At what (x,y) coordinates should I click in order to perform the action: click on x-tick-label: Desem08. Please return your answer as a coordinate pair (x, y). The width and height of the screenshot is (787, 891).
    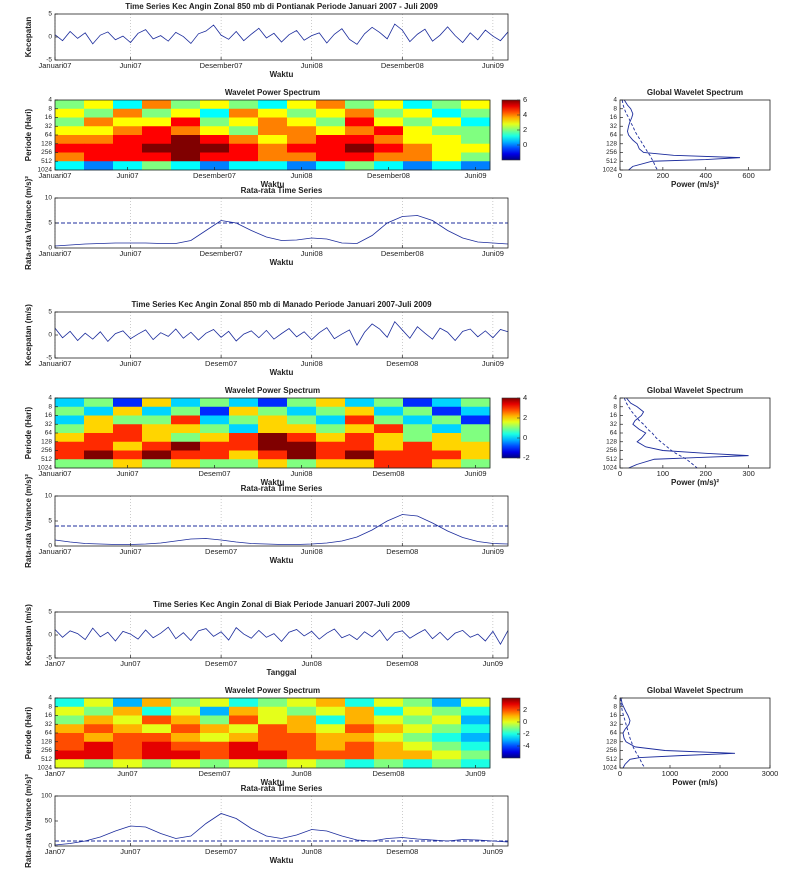
    Looking at the image, I should click on (402, 851).